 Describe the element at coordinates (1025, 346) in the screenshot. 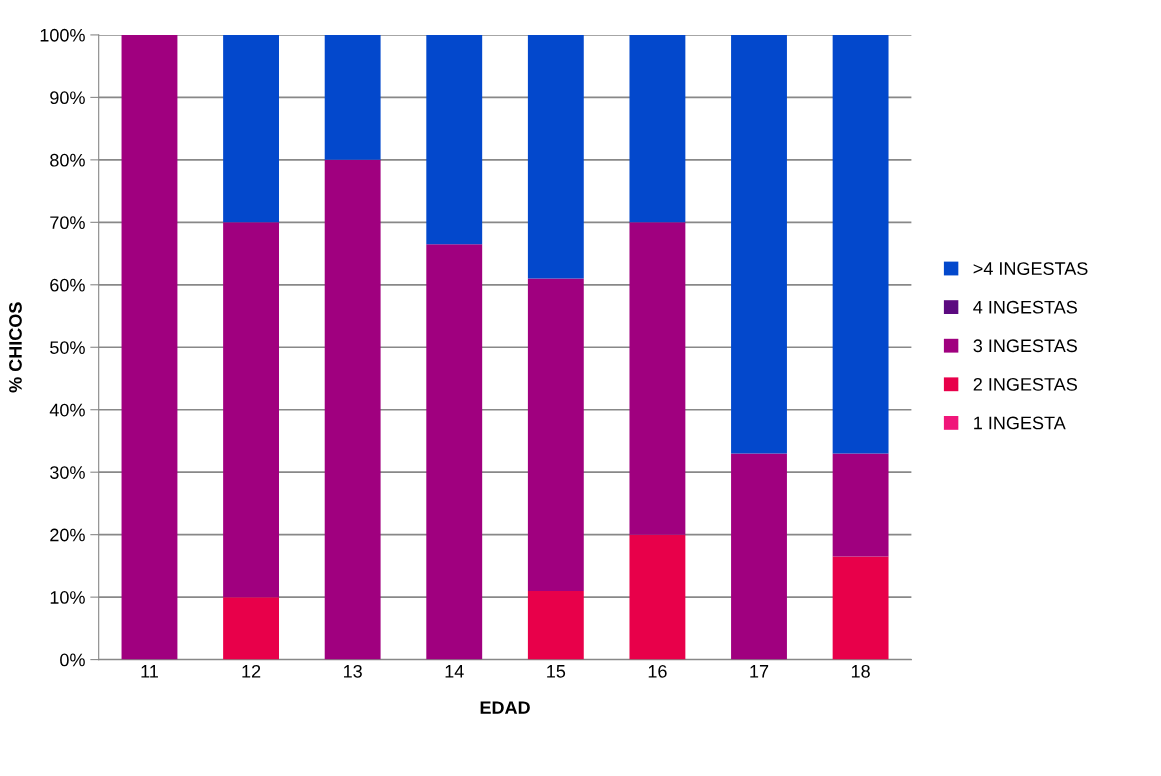

I see `legend-label: 3 INGESTAS` at that location.